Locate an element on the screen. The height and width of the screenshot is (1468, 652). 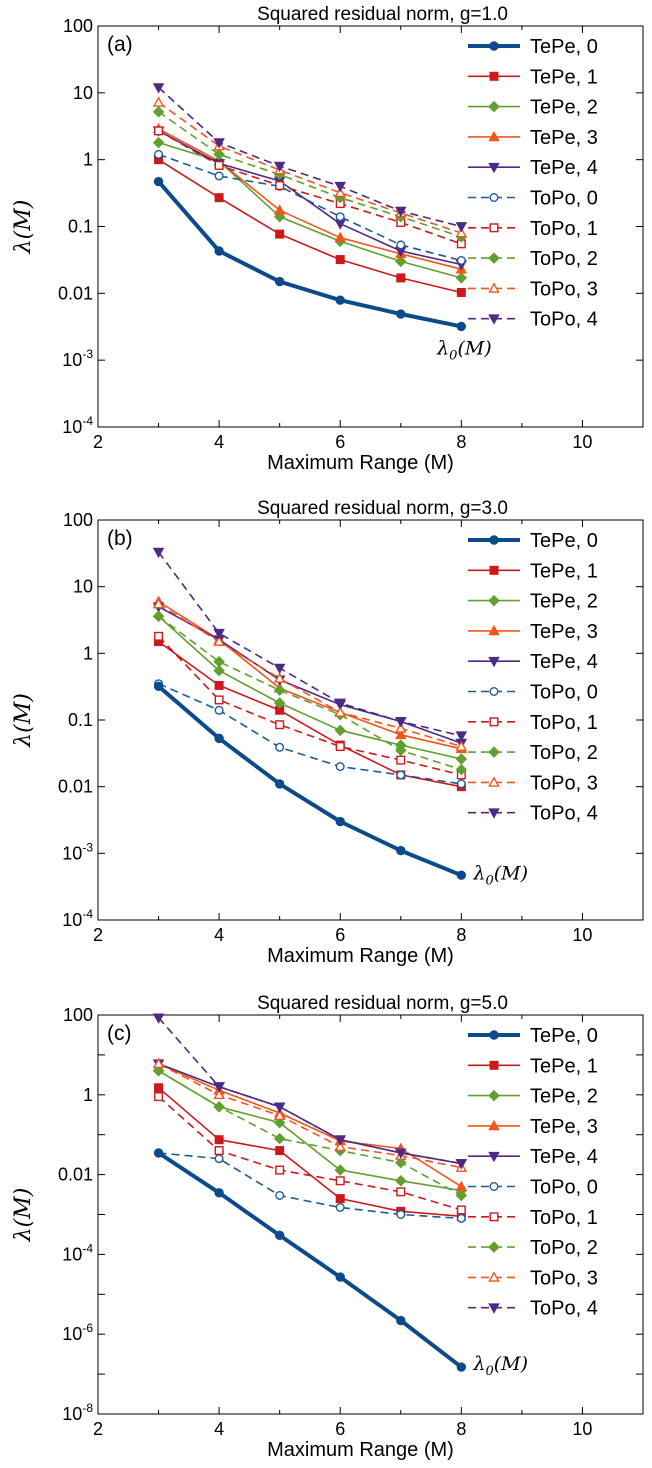
series-group is located at coordinates (310, 713).